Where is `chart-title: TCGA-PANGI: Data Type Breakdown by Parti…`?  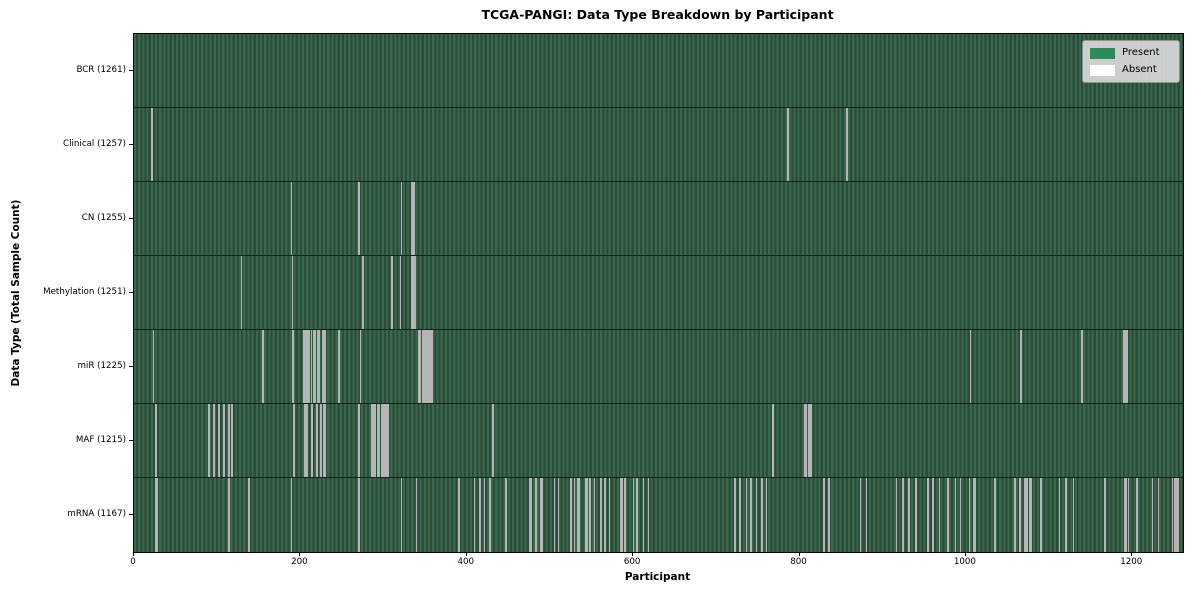
chart-title: TCGA-PANGI: Data Type Breakdown by Parti… is located at coordinates (657, 14).